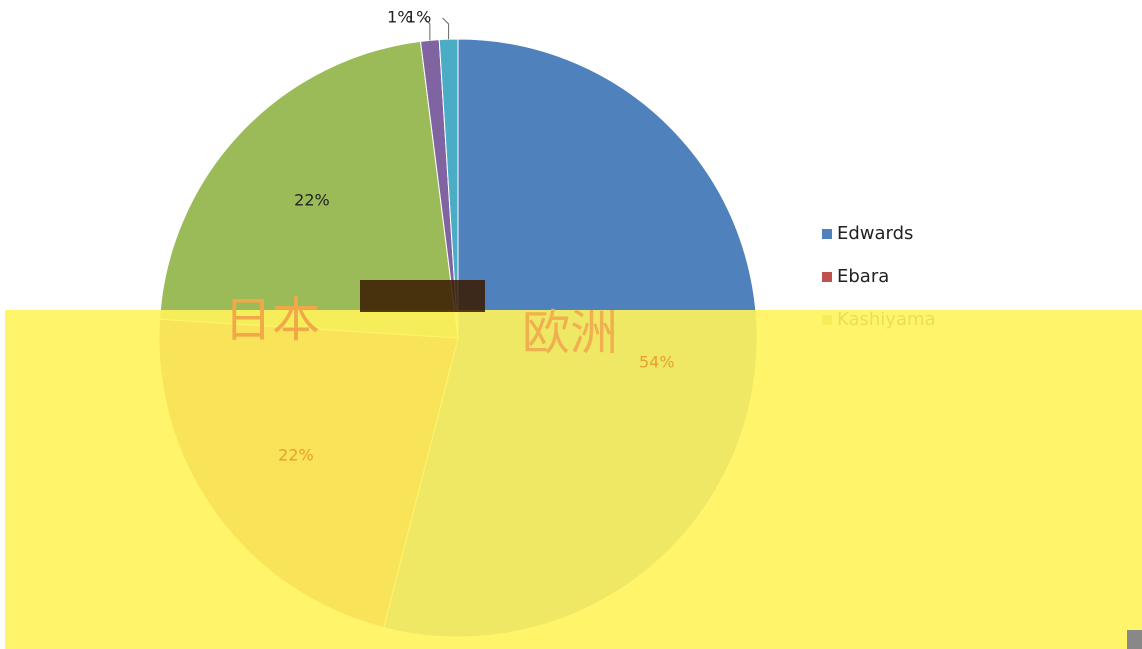 The height and width of the screenshot is (649, 1142). What do you see at coordinates (863, 276) in the screenshot?
I see `legend-label: Ebara` at bounding box center [863, 276].